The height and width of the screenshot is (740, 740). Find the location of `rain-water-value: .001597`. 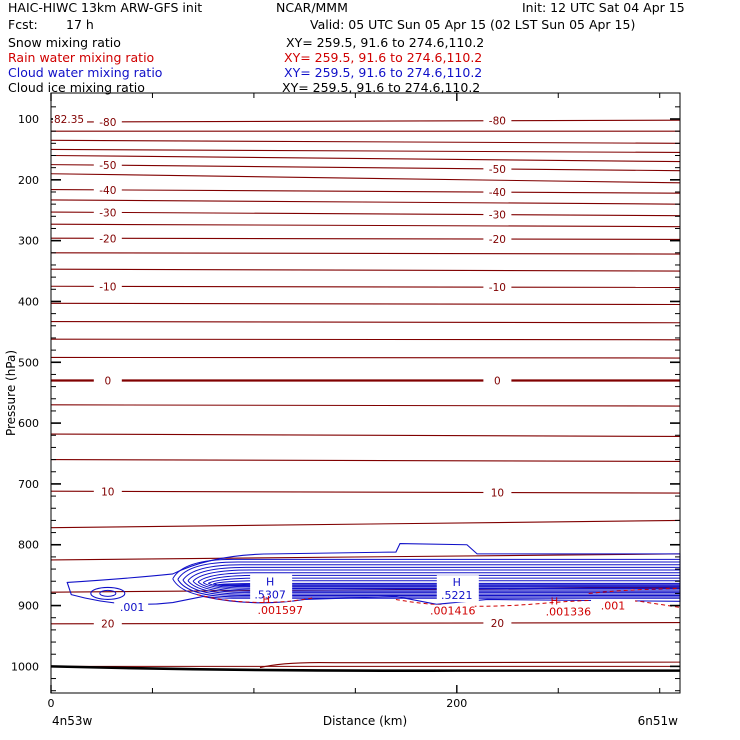

rain-water-value: .001597 is located at coordinates (281, 610).